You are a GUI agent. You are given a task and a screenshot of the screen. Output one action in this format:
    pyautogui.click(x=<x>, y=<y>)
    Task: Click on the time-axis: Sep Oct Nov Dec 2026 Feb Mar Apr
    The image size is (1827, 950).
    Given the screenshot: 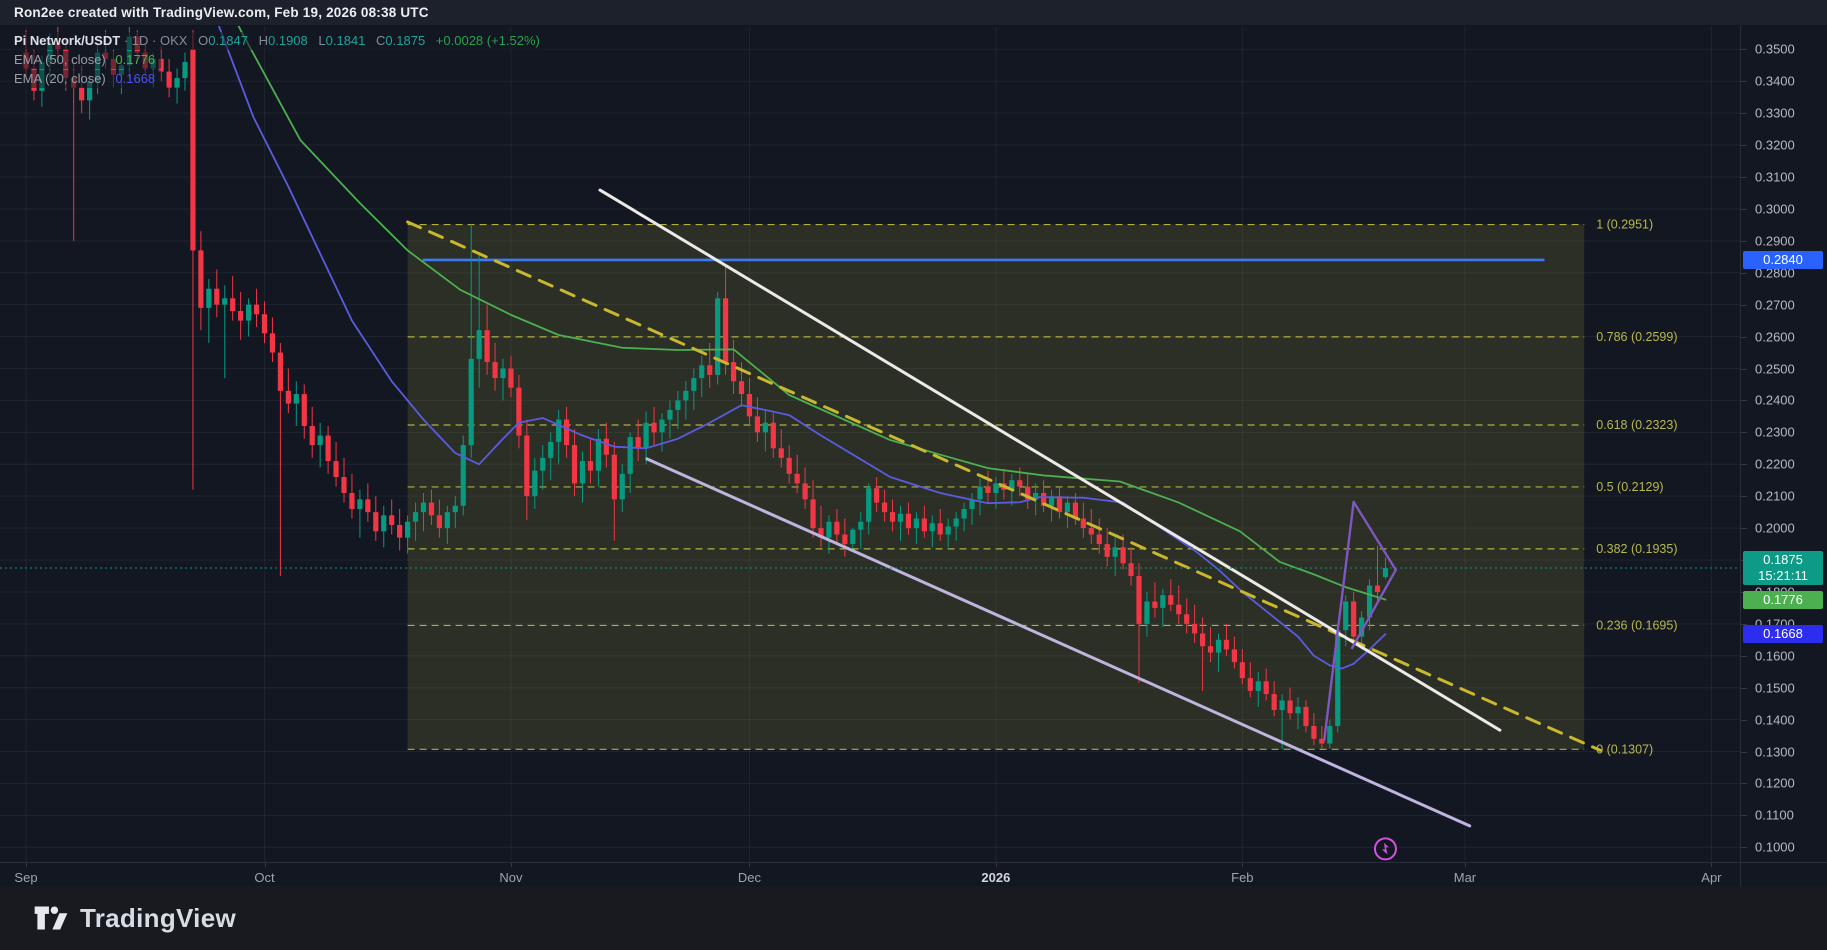 What is the action you would take?
    pyautogui.click(x=870, y=874)
    